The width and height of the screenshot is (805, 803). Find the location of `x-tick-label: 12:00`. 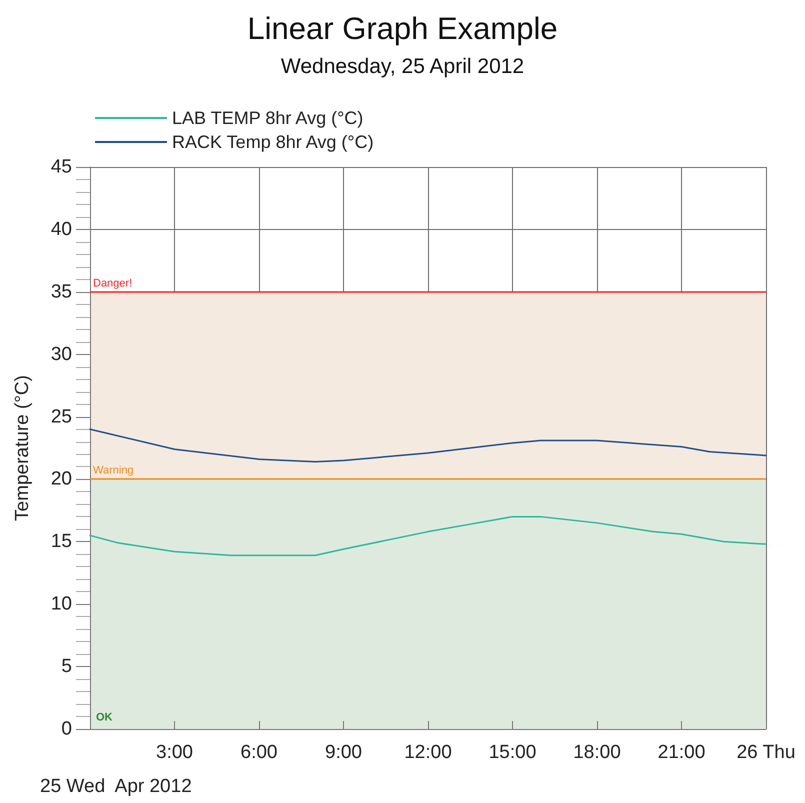

x-tick-label: 12:00 is located at coordinates (428, 752).